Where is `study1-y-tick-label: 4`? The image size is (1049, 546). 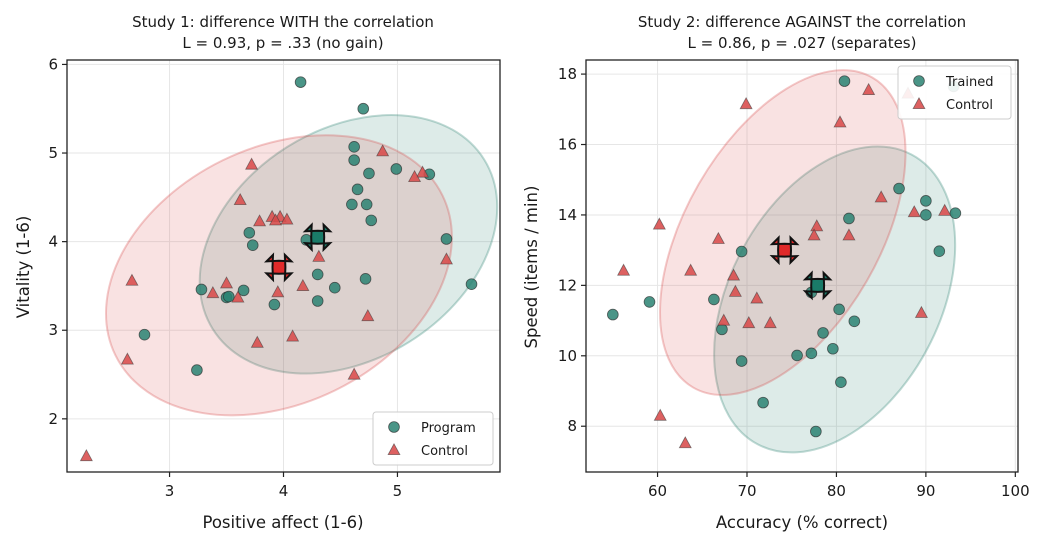 study1-y-tick-label: 4 is located at coordinates (53, 242).